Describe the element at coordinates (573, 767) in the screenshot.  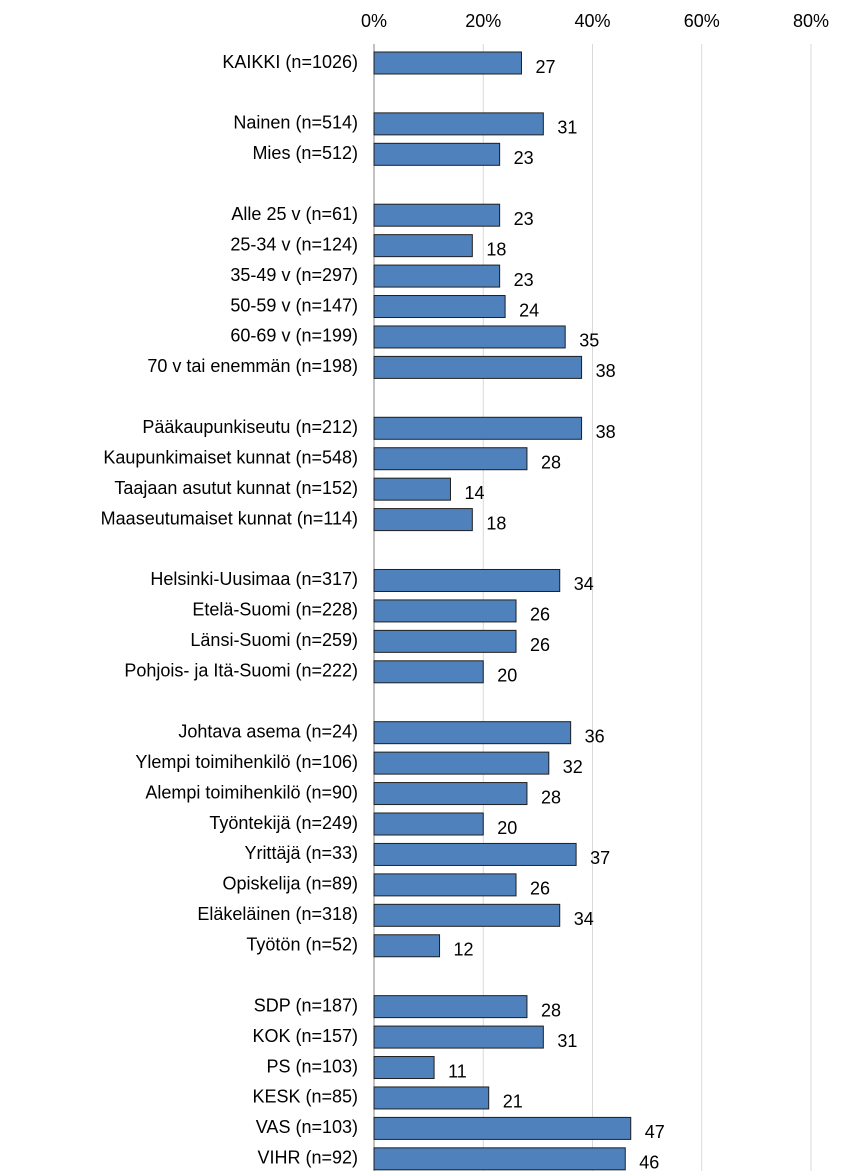
I see `data-label: 32` at that location.